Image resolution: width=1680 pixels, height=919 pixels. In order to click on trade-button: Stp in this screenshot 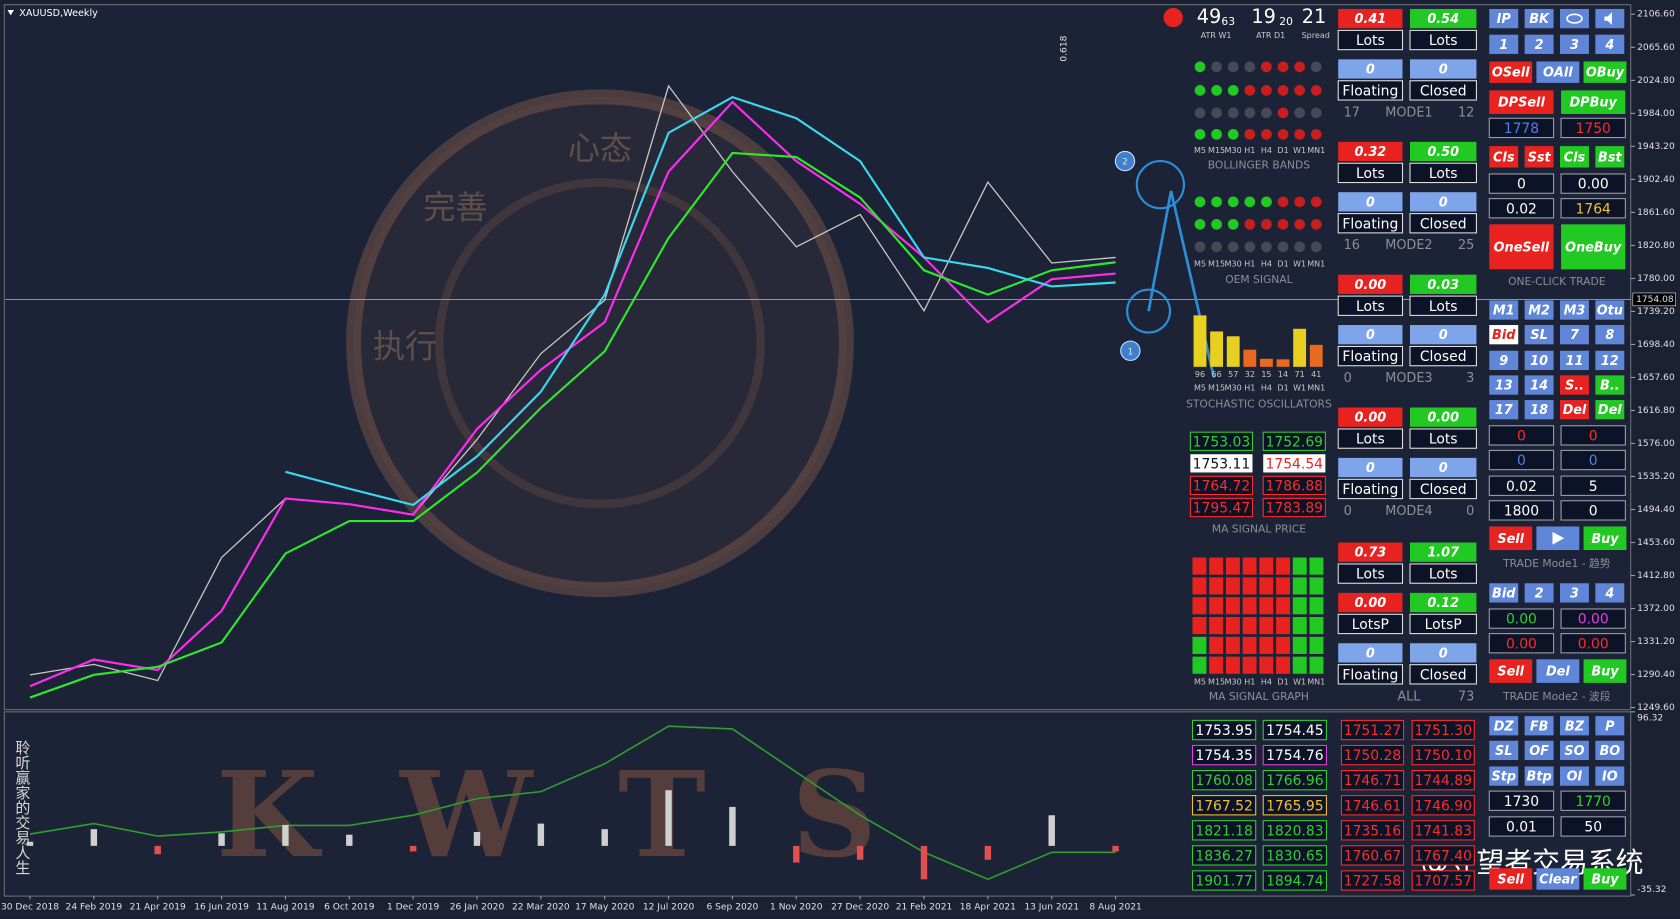, I will do `click(1503, 777)`.